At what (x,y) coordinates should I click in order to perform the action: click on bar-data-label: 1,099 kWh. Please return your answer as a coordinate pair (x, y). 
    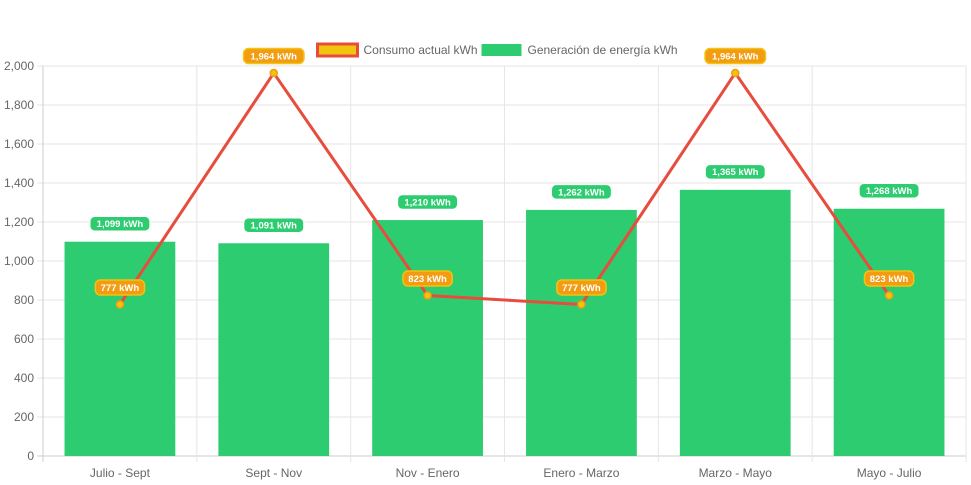
    Looking at the image, I should click on (119, 223).